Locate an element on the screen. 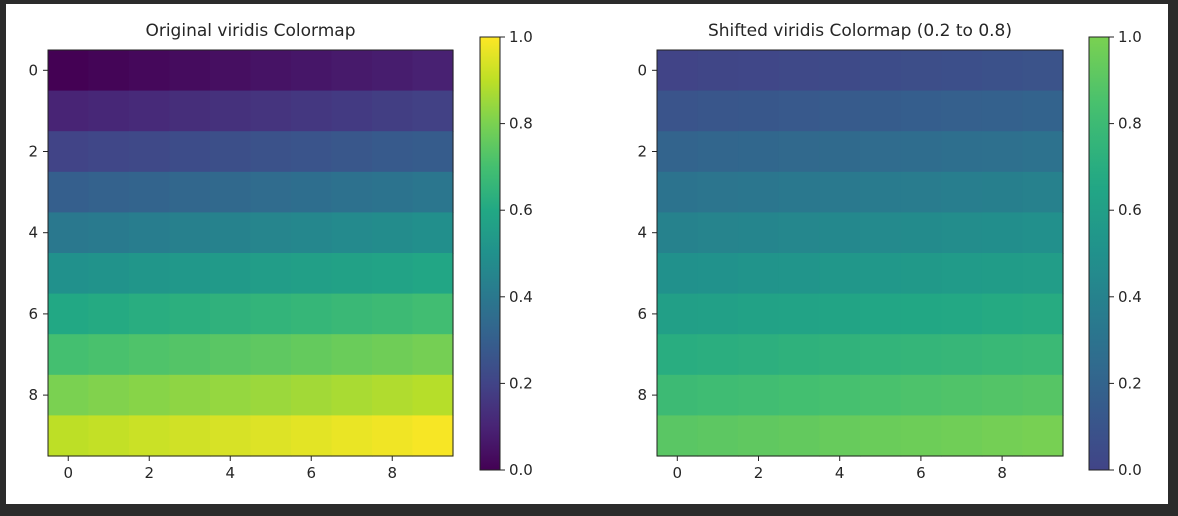 The height and width of the screenshot is (516, 1178). x-tick-label: 8 is located at coordinates (1002, 473).